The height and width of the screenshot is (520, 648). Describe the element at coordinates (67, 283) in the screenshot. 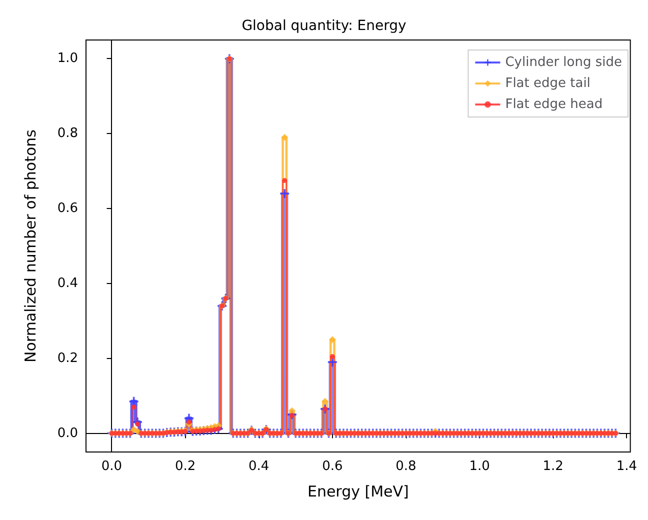

I see `y-tick-label: 0.4` at that location.